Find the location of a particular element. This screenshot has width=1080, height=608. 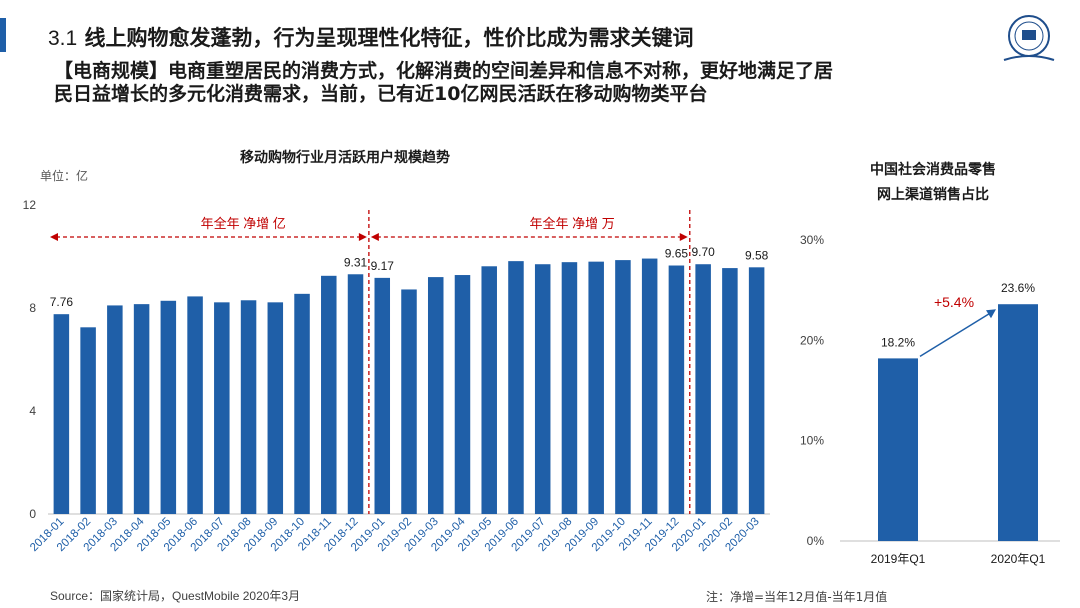

page-title-number: 3.1 is located at coordinates (63, 38).